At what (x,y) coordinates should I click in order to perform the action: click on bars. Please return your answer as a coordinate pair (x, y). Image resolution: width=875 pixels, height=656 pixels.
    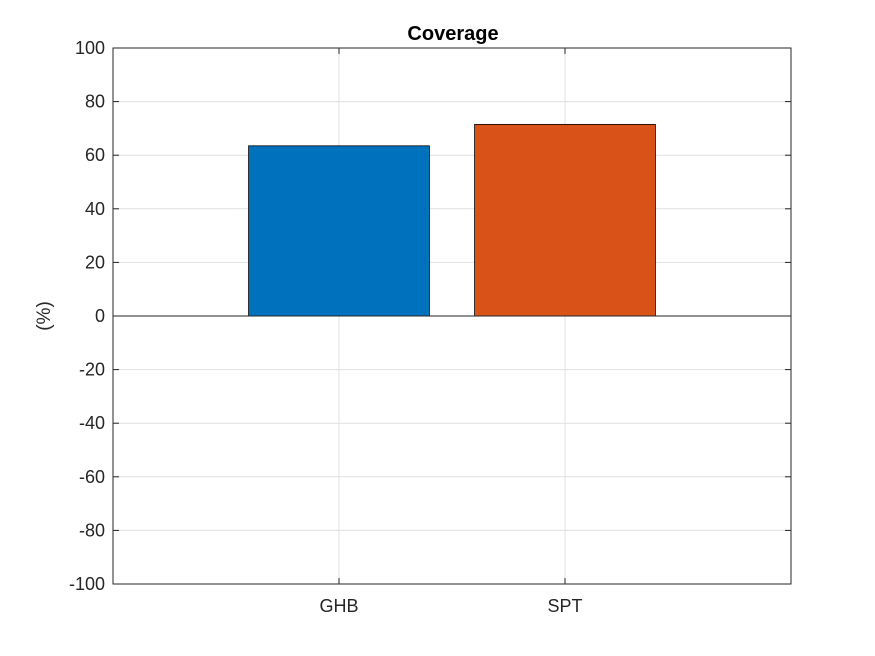
    Looking at the image, I should click on (452, 220).